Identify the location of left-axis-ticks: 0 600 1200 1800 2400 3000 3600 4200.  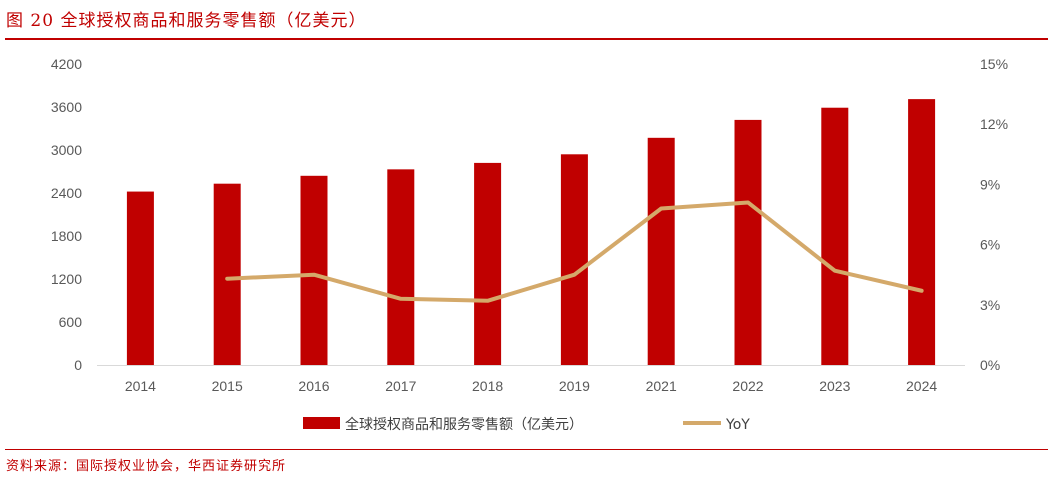
(66, 214).